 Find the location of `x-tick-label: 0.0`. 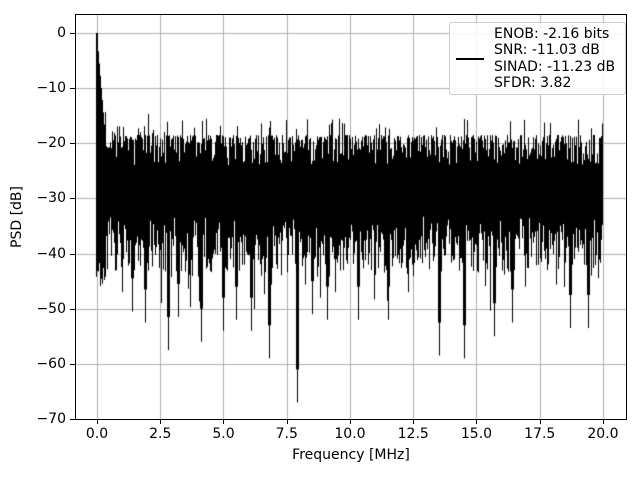

x-tick-label: 0.0 is located at coordinates (97, 434).